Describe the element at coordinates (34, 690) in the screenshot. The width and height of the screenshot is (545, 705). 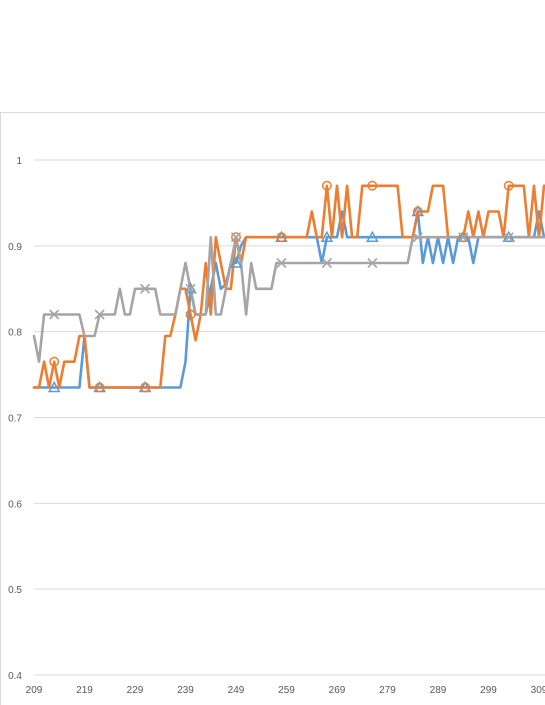
I see `x-tick-label: 209` at that location.